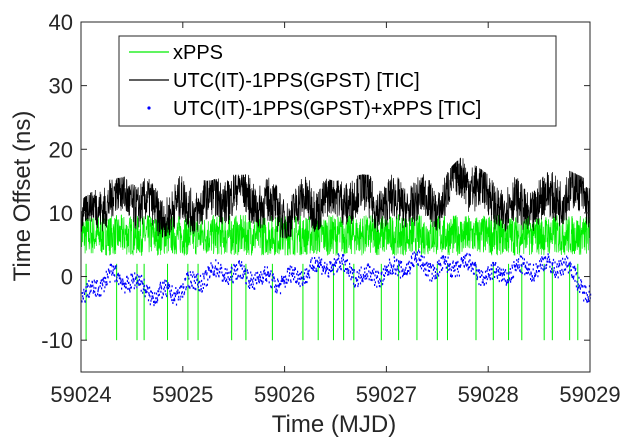 The width and height of the screenshot is (627, 440). Describe the element at coordinates (80, 394) in the screenshot. I see `x-tick-label: 59024` at that location.